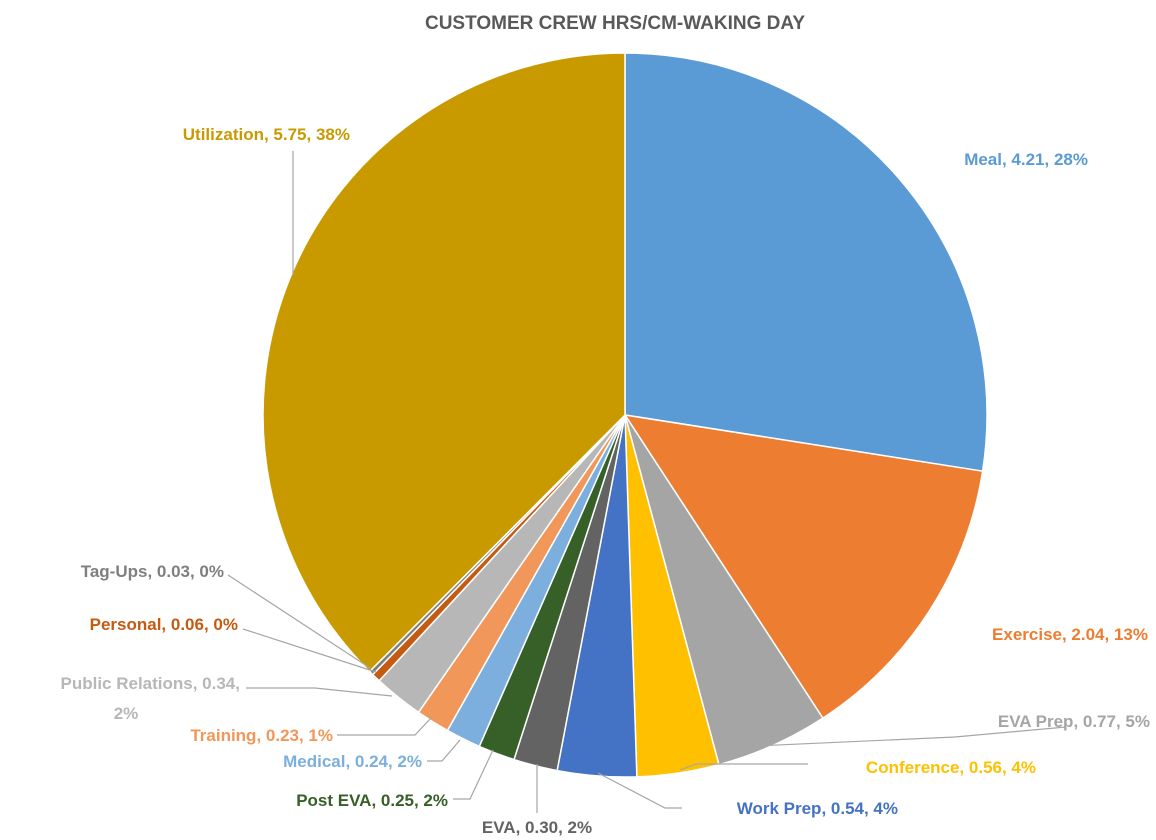 The height and width of the screenshot is (840, 1156). What do you see at coordinates (639, 790) in the screenshot?
I see `leader-line-work-prep` at bounding box center [639, 790].